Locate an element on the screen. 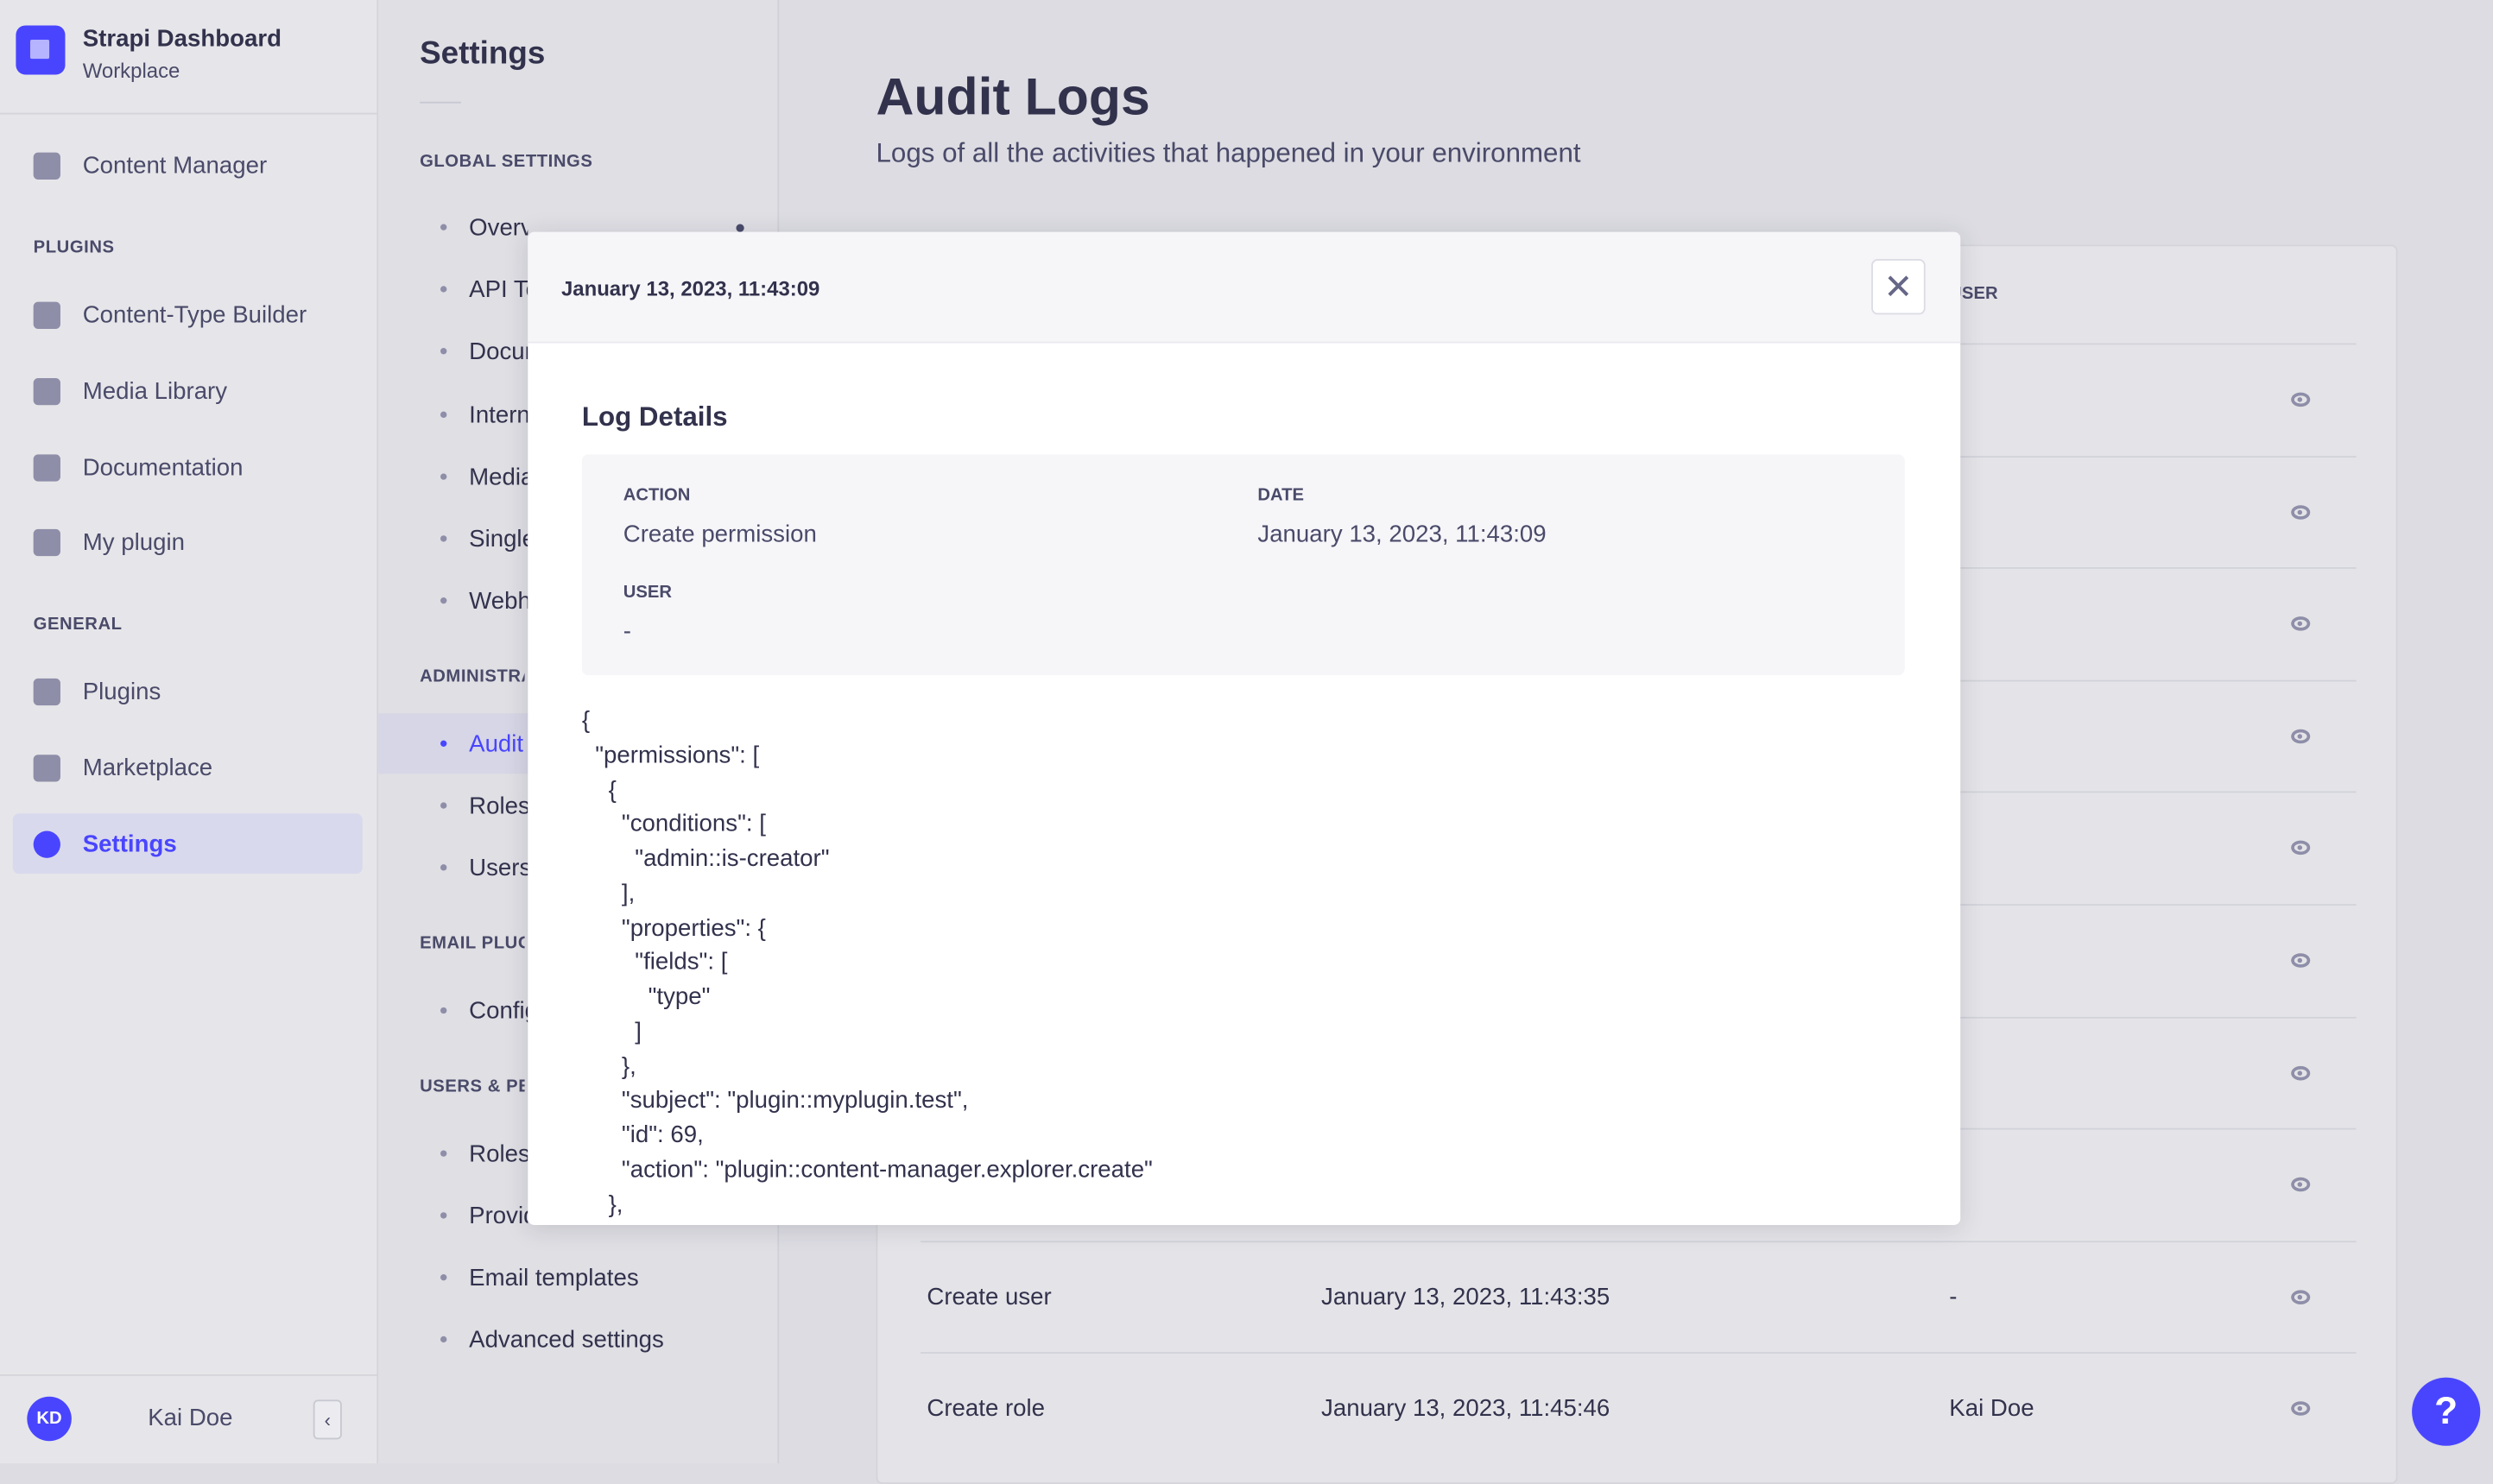 The width and height of the screenshot is (2493, 1484). puzzle-icon is located at coordinates (46, 691).